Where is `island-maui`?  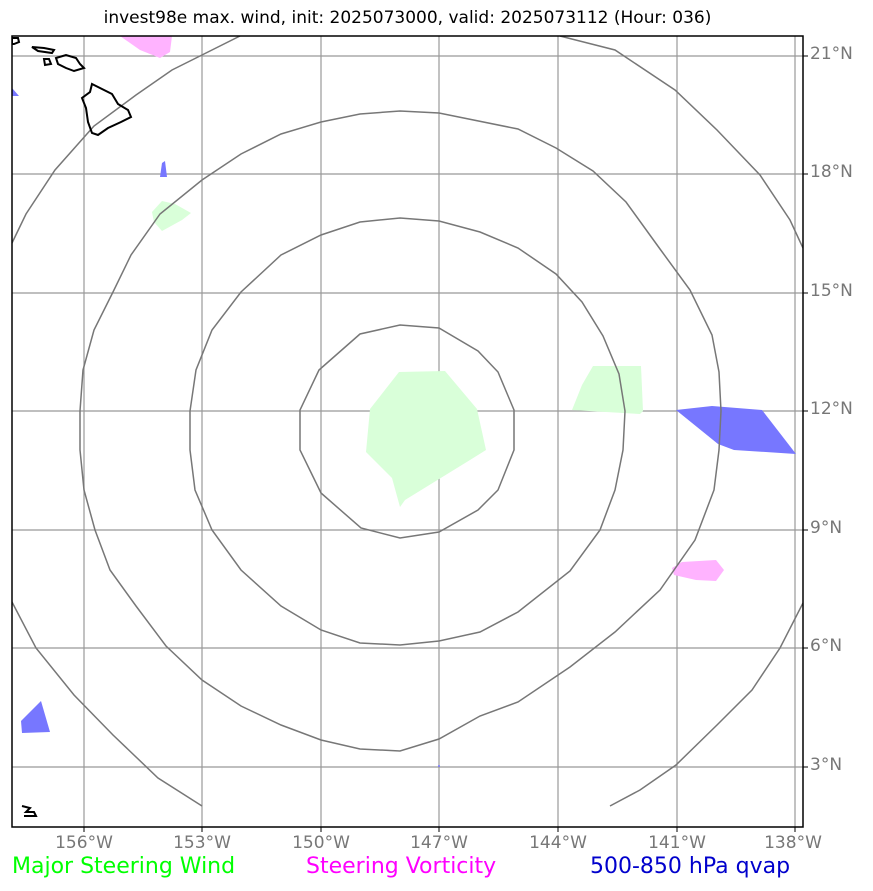
island-maui is located at coordinates (70, 63).